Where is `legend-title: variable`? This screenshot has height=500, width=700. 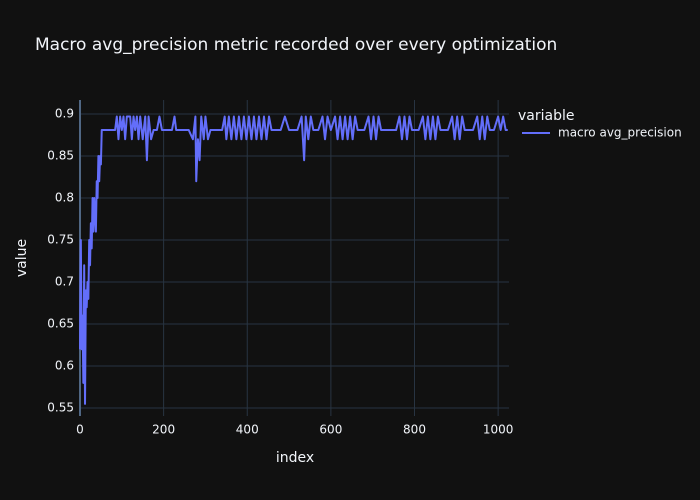 legend-title: variable is located at coordinates (546, 116).